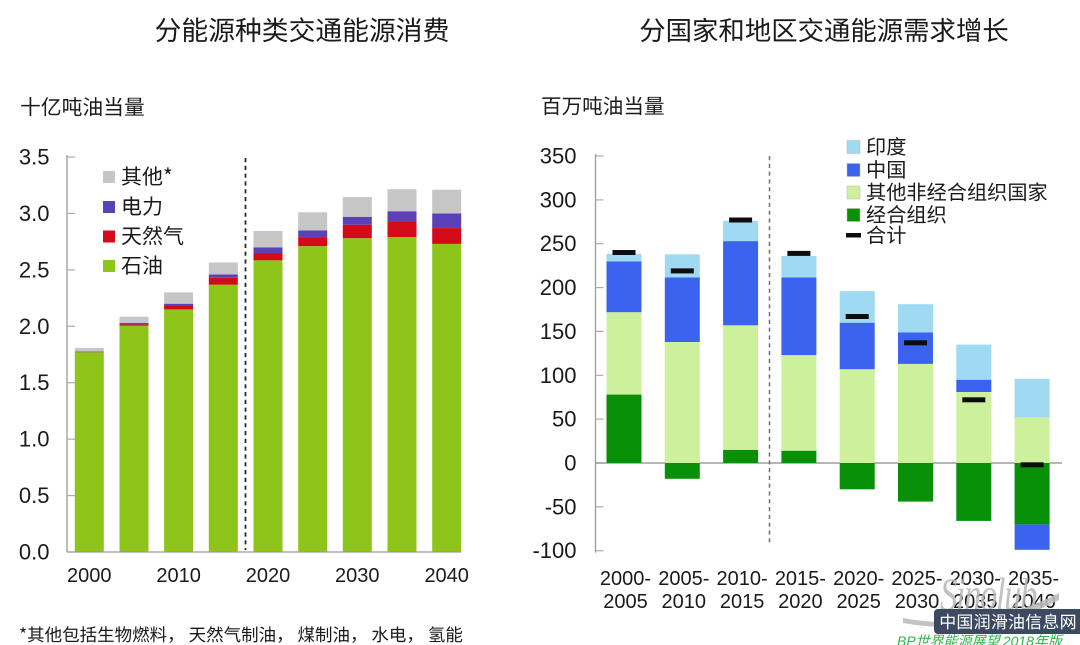  I want to click on svg-text: 1.0, so click(34, 439).